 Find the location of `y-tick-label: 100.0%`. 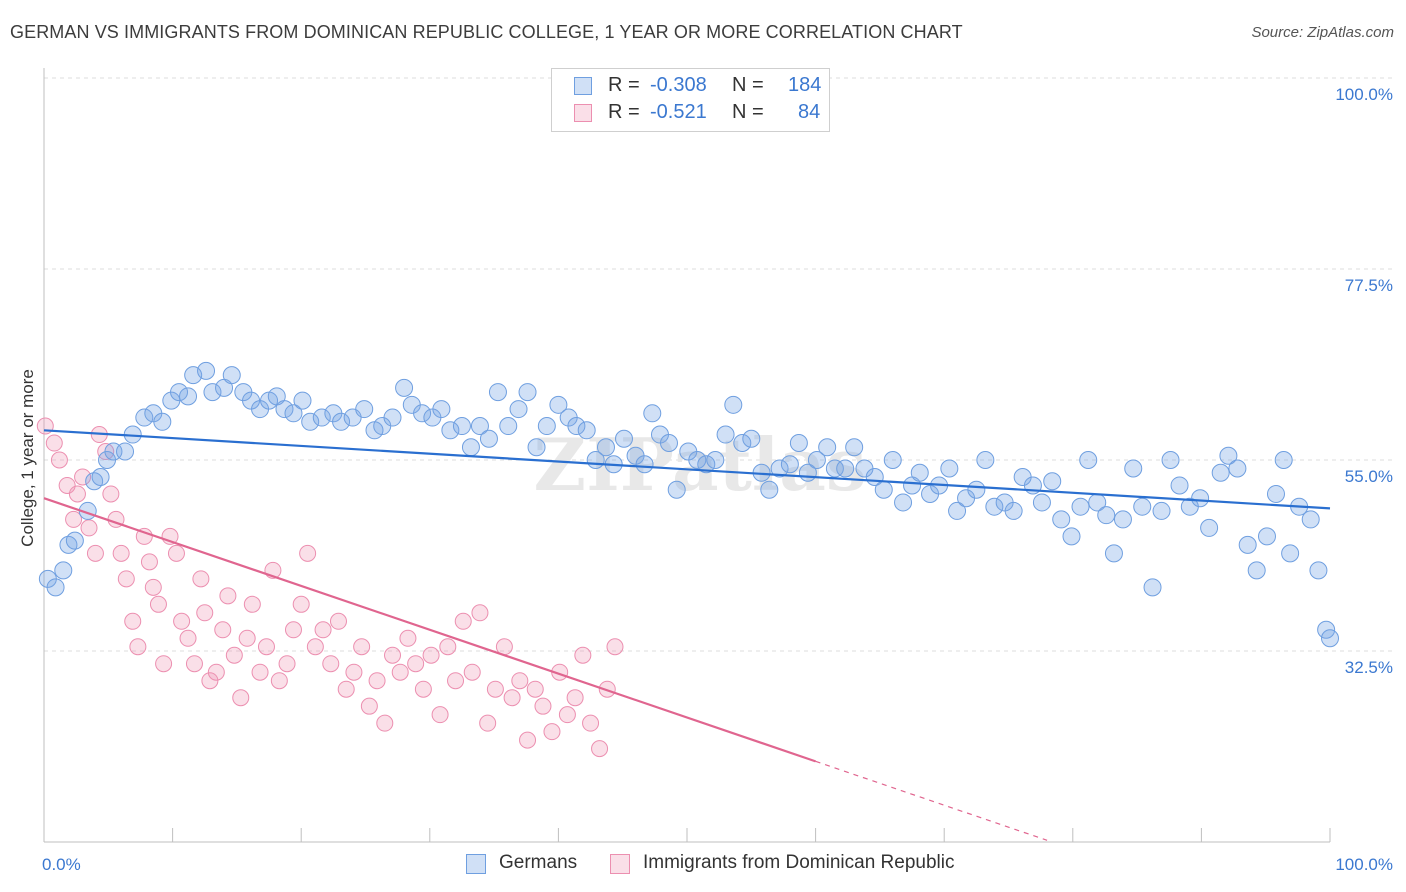

y-tick-label: 100.0% is located at coordinates (1364, 94).